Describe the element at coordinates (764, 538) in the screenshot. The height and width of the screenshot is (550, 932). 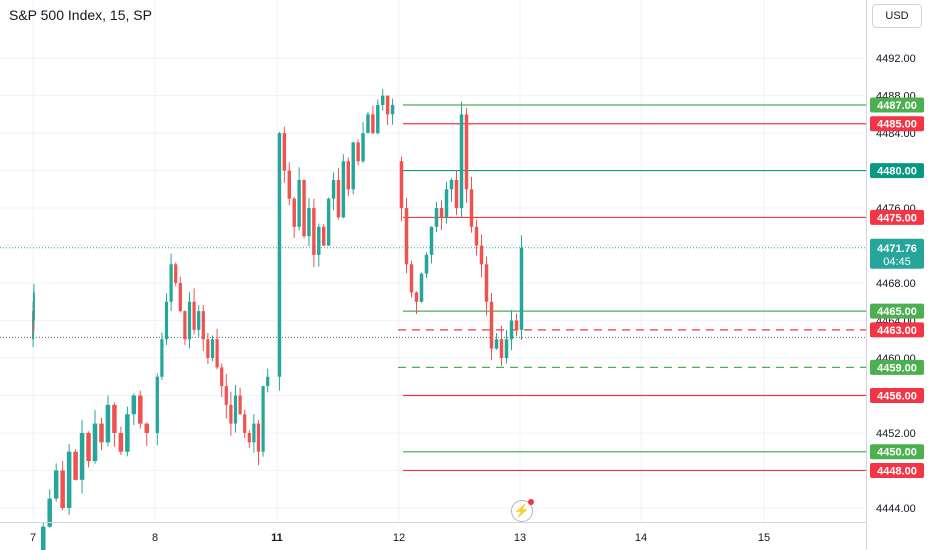
I see `x-tick-label: 15` at that location.